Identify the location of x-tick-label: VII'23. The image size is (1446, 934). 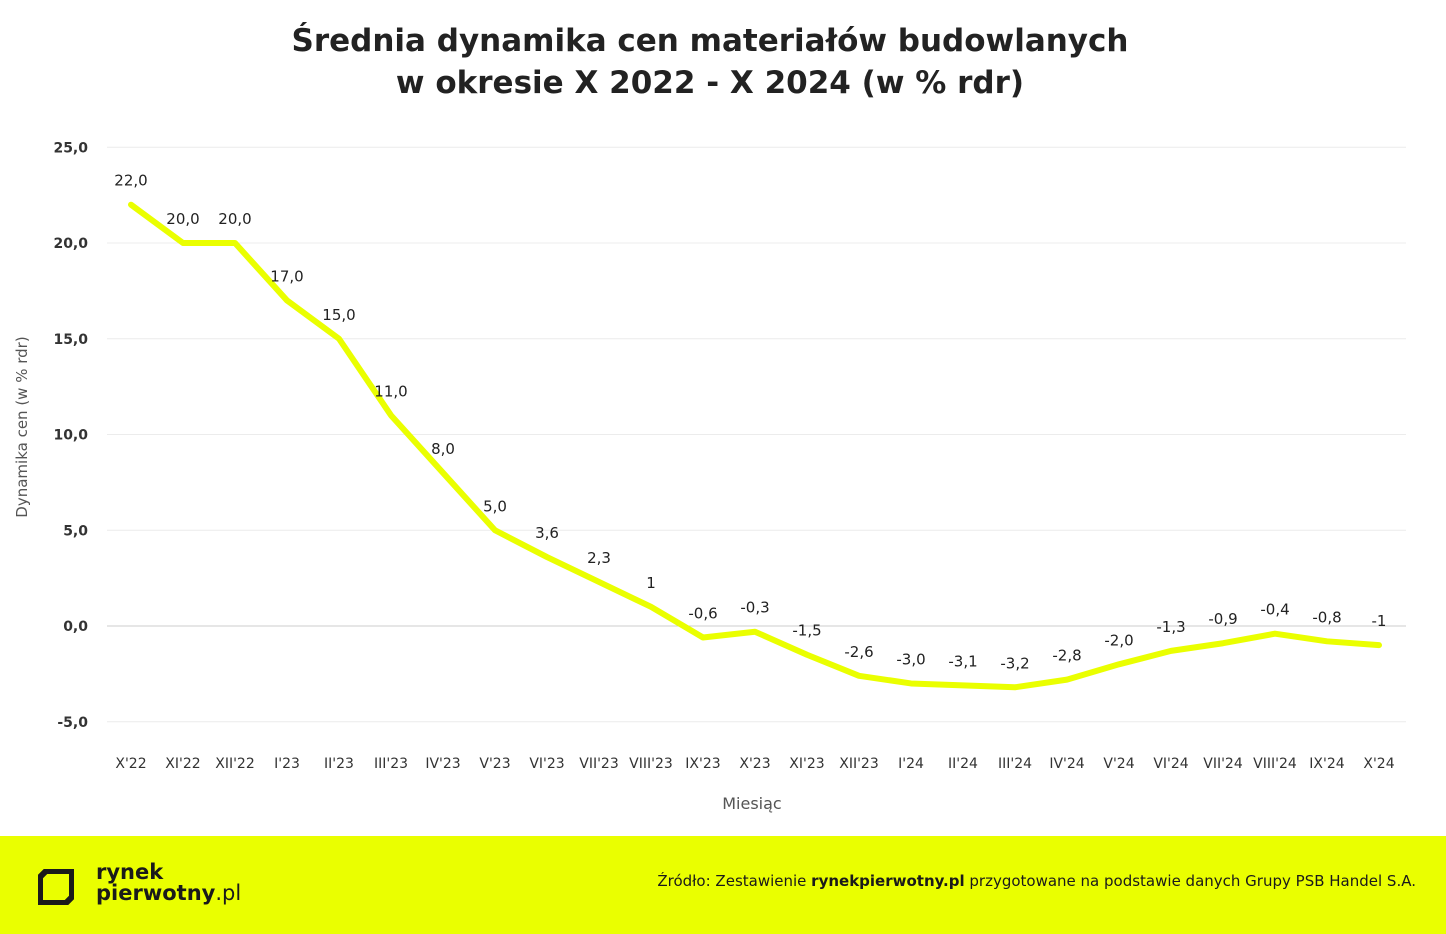
(599, 764).